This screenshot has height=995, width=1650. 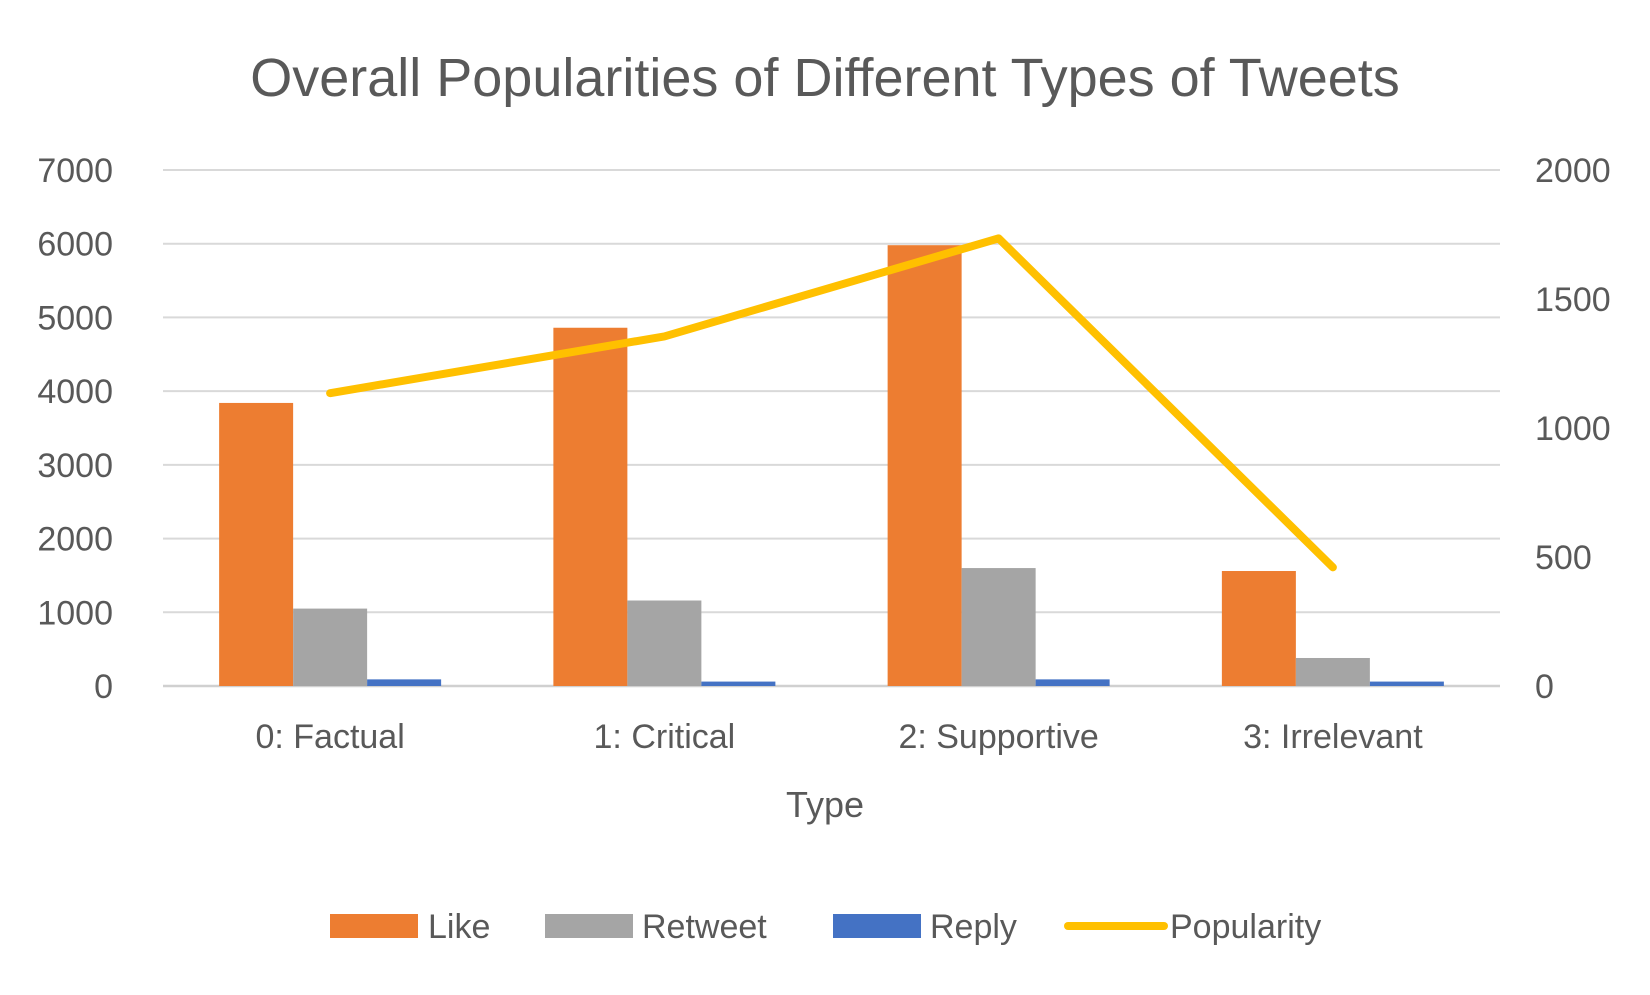 What do you see at coordinates (973, 927) in the screenshot?
I see `legend-label-reply: Reply` at bounding box center [973, 927].